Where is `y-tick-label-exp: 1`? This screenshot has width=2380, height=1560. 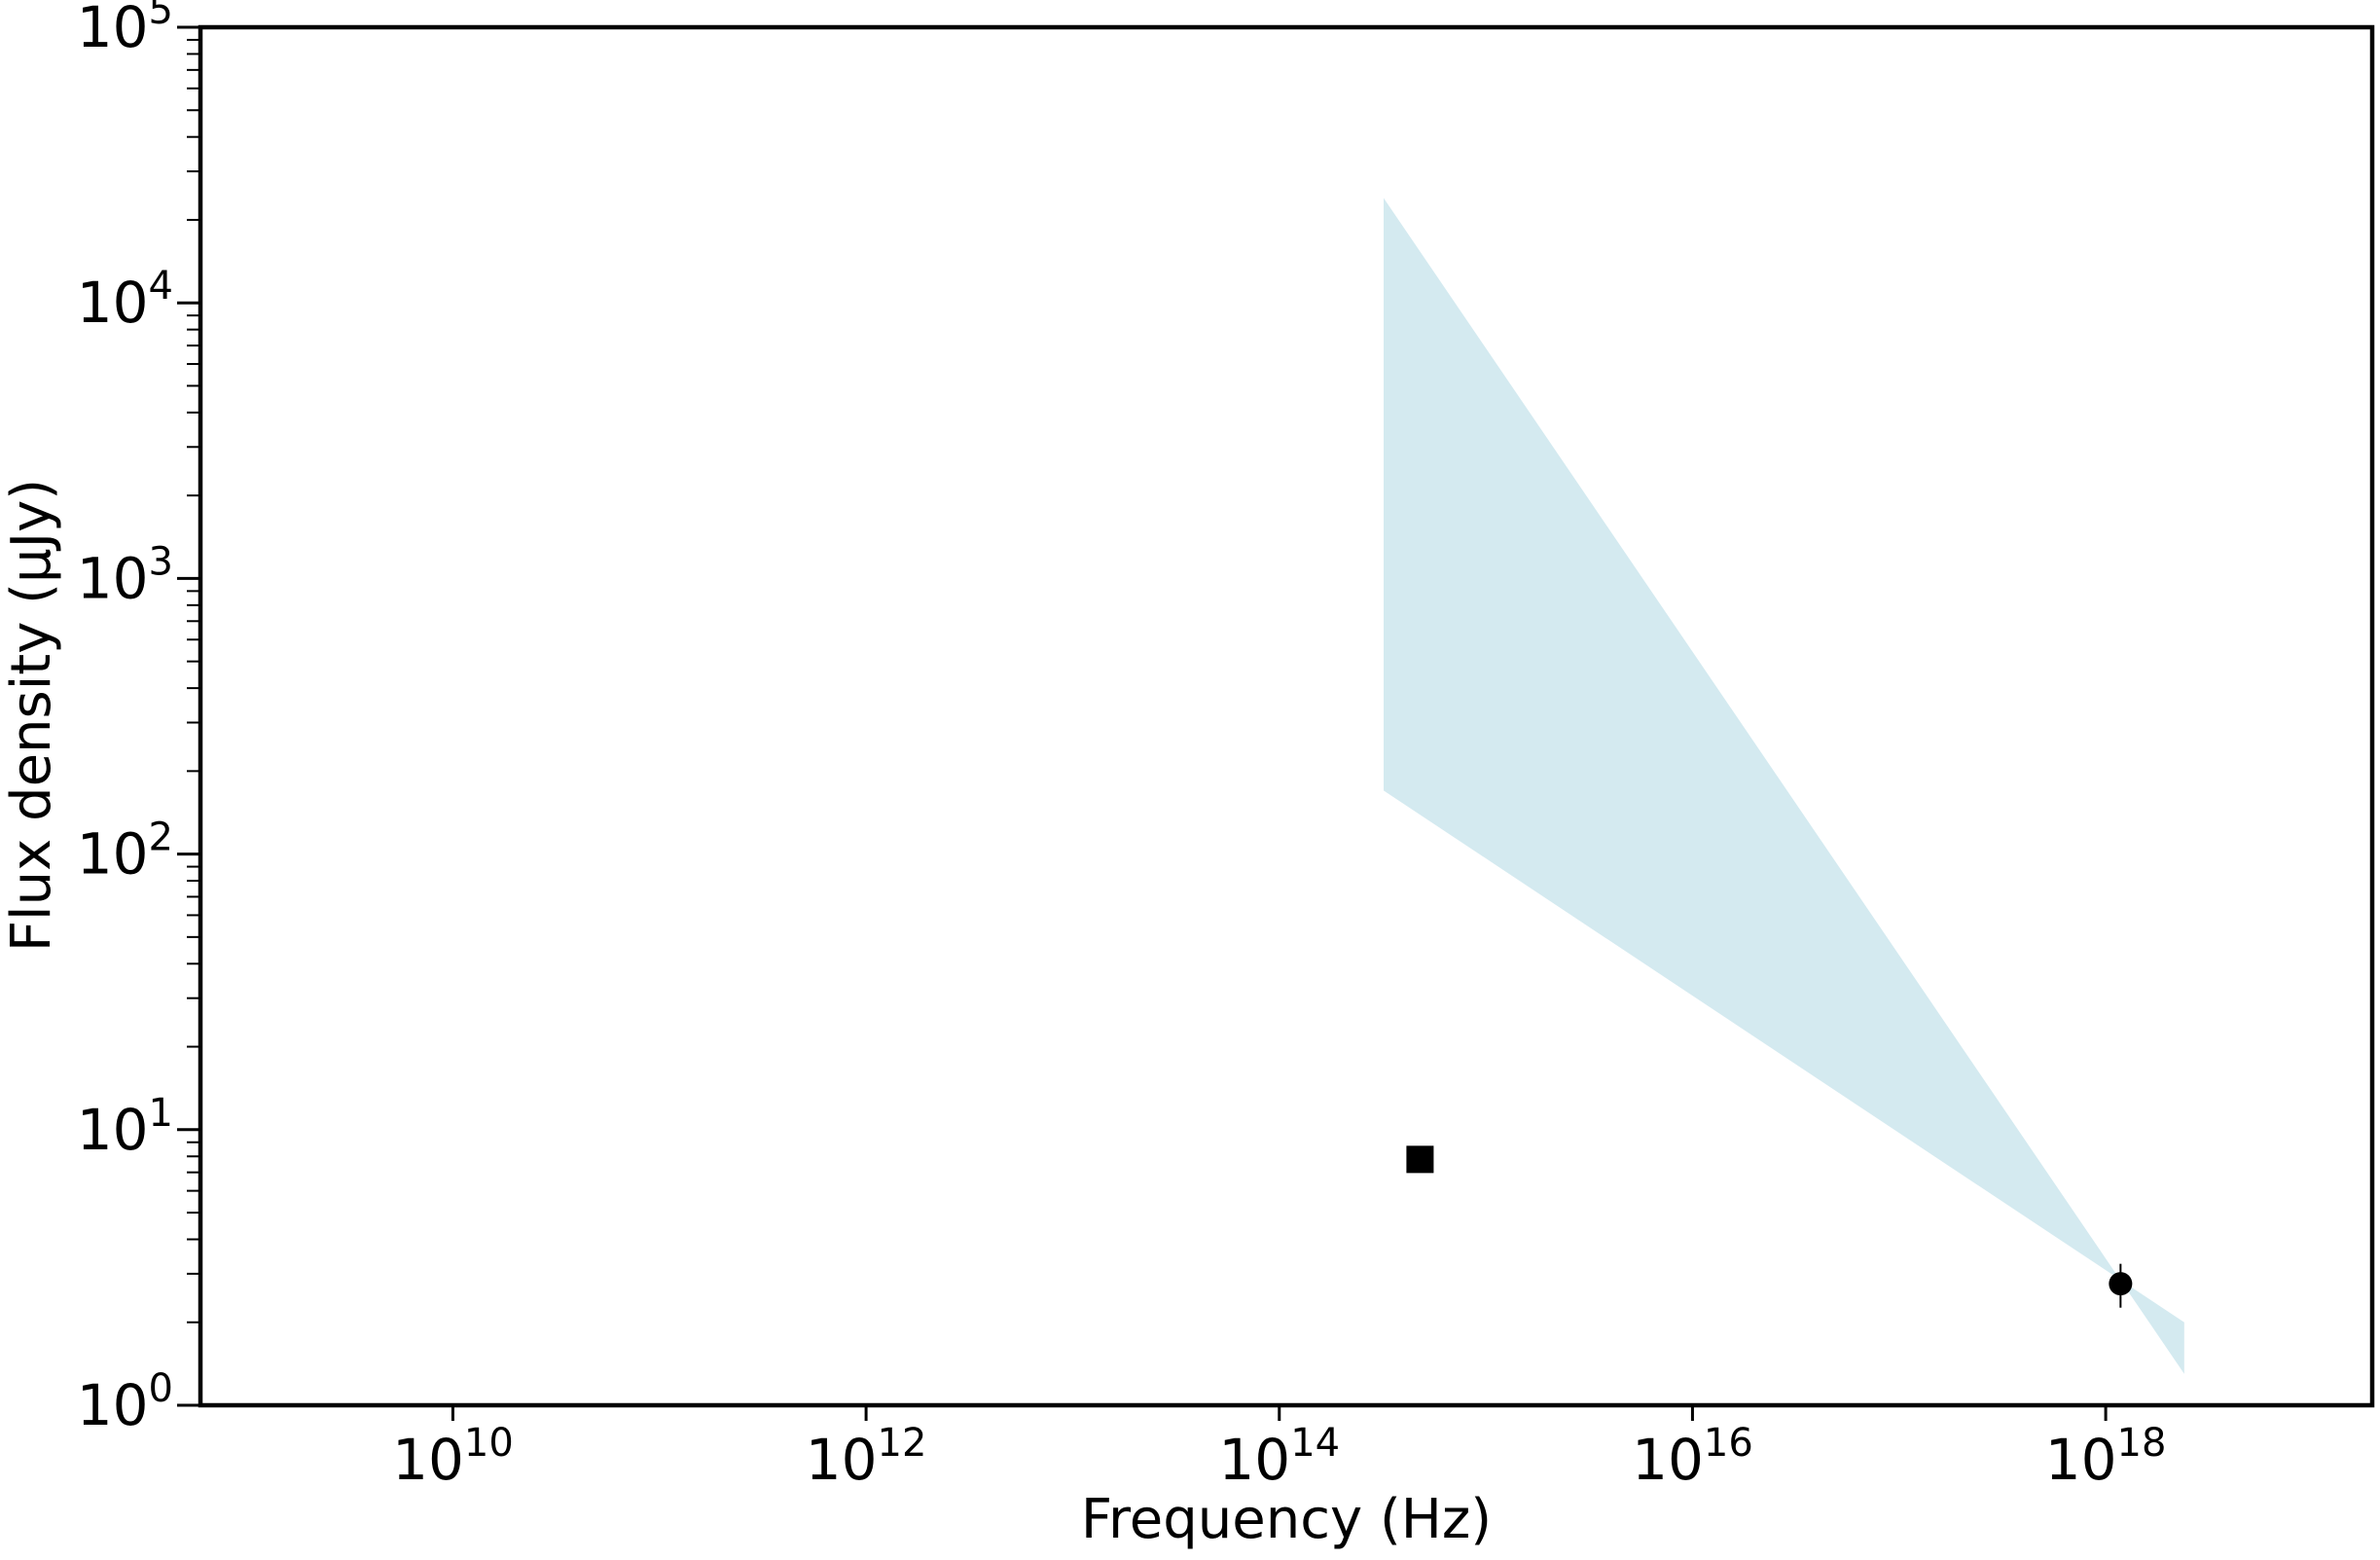 y-tick-label-exp: 1 is located at coordinates (161, 1113).